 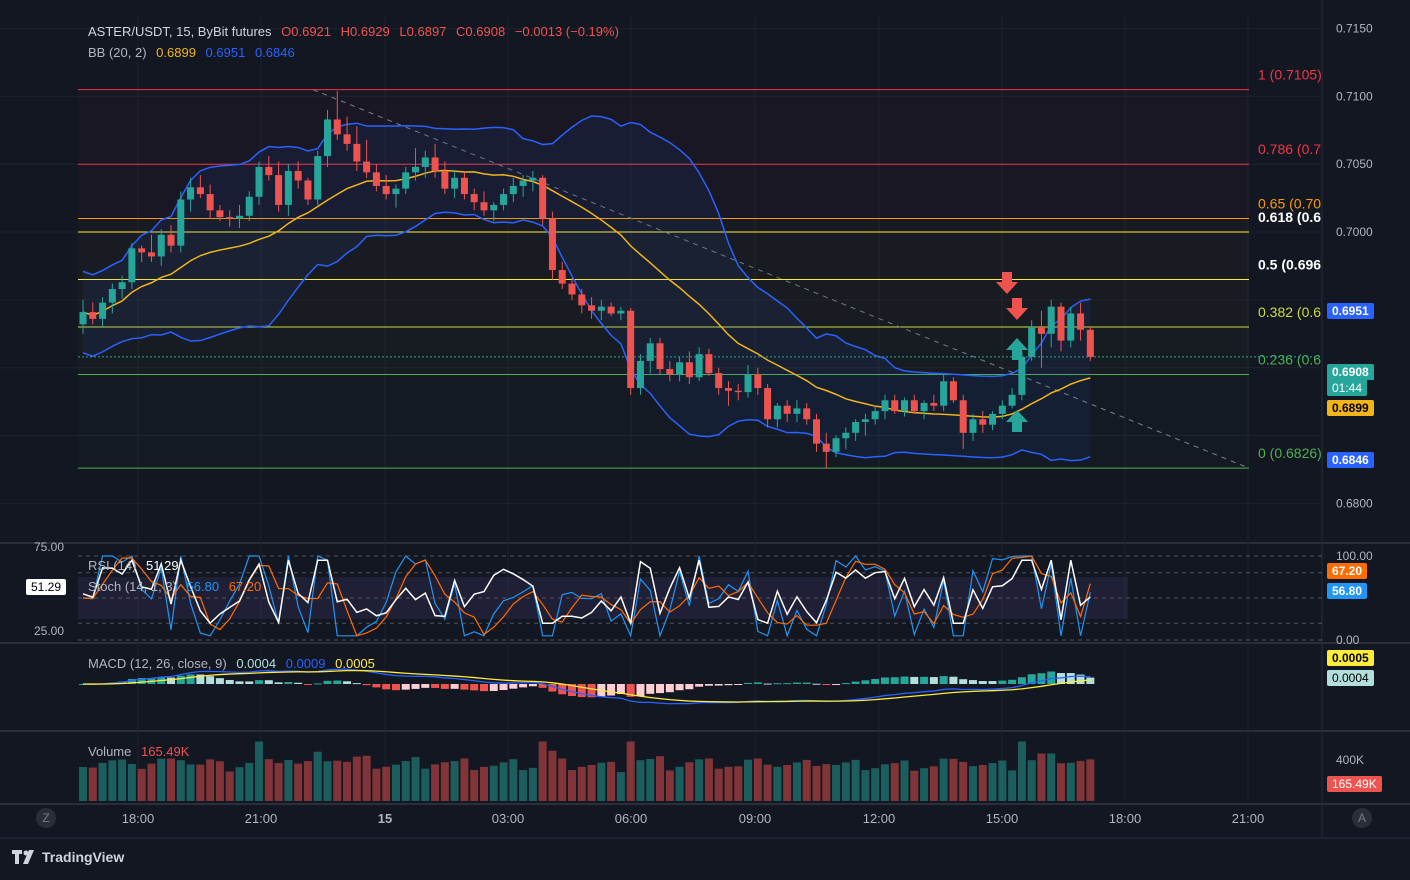 I want to click on volume-badge: 165.49K, so click(x=1354, y=784).